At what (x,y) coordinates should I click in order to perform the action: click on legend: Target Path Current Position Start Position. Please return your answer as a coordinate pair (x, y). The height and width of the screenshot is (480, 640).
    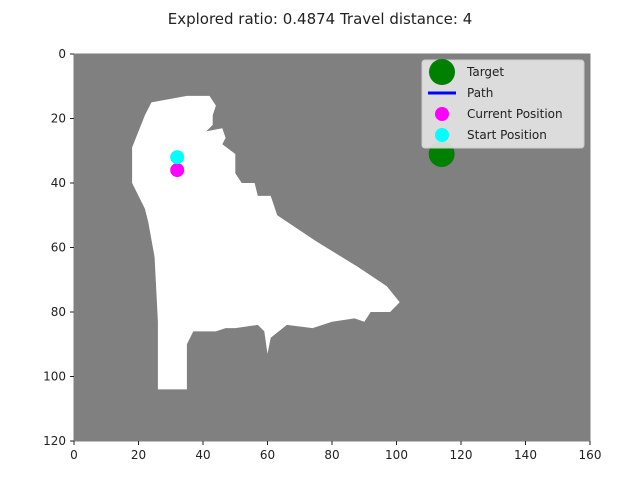
    Looking at the image, I should click on (503, 104).